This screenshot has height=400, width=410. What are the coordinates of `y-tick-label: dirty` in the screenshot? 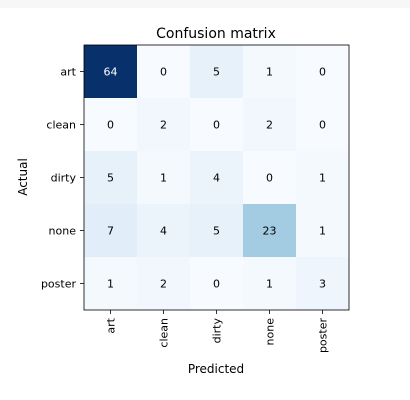 It's located at (64, 178).